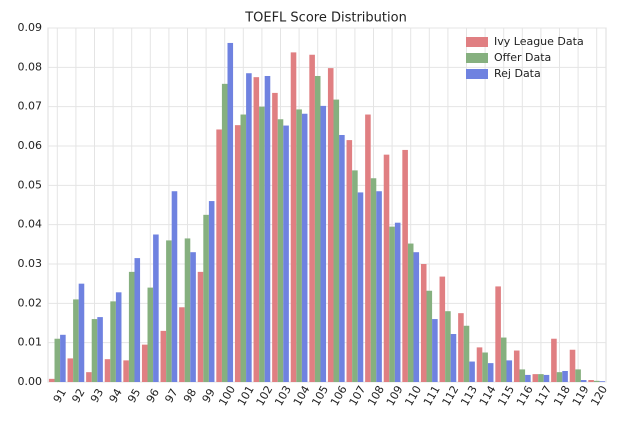  I want to click on x-tick-label: 96, so click(153, 395).